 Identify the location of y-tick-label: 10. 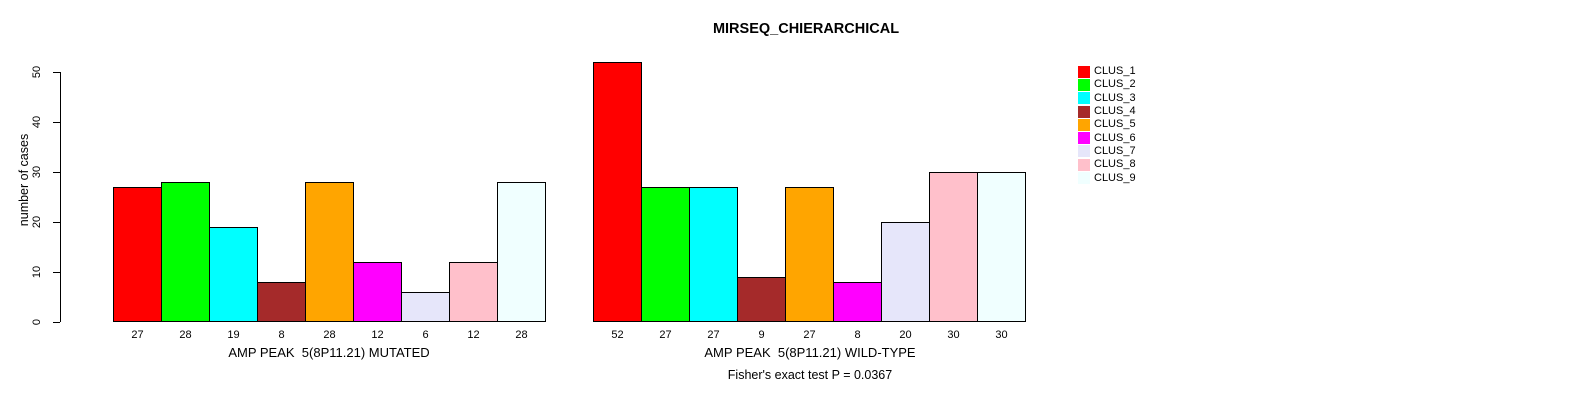
(37, 272).